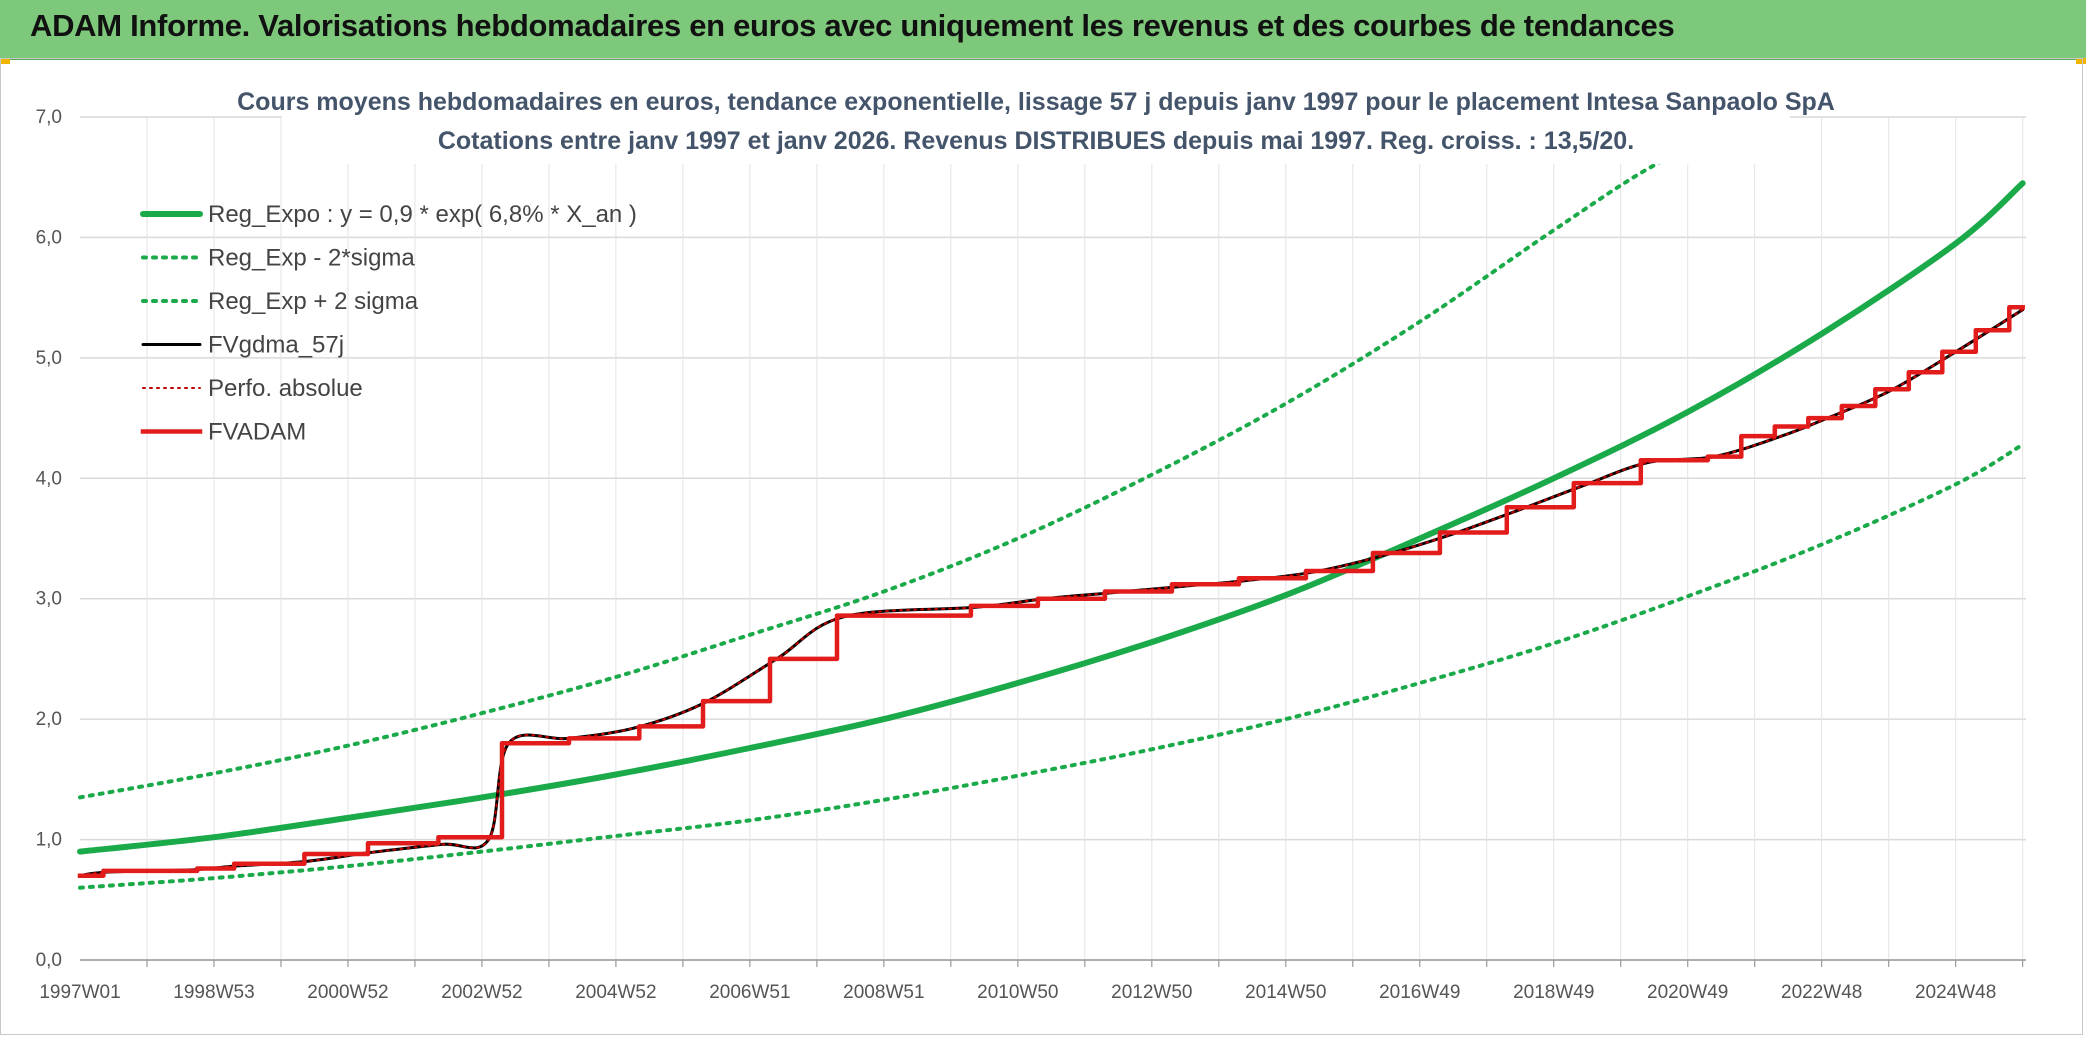  I want to click on x-tick-label: 2006W51, so click(749, 992).